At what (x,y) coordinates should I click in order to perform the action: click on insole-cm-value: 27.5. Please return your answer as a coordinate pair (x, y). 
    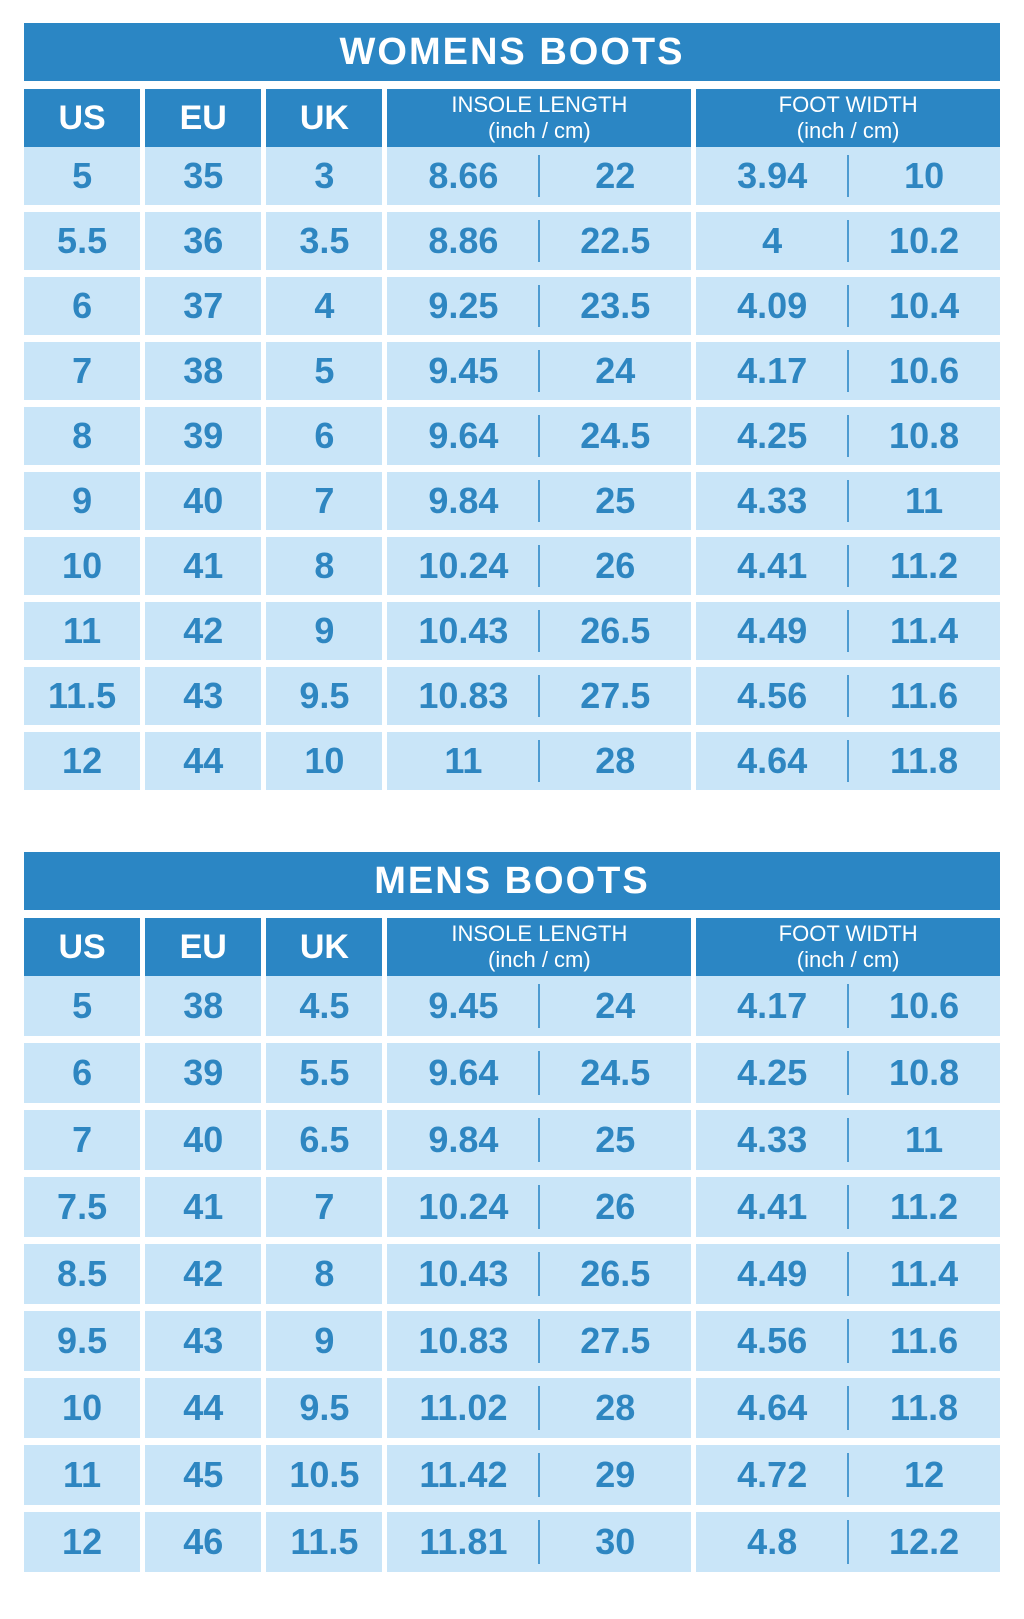
    Looking at the image, I should click on (615, 695).